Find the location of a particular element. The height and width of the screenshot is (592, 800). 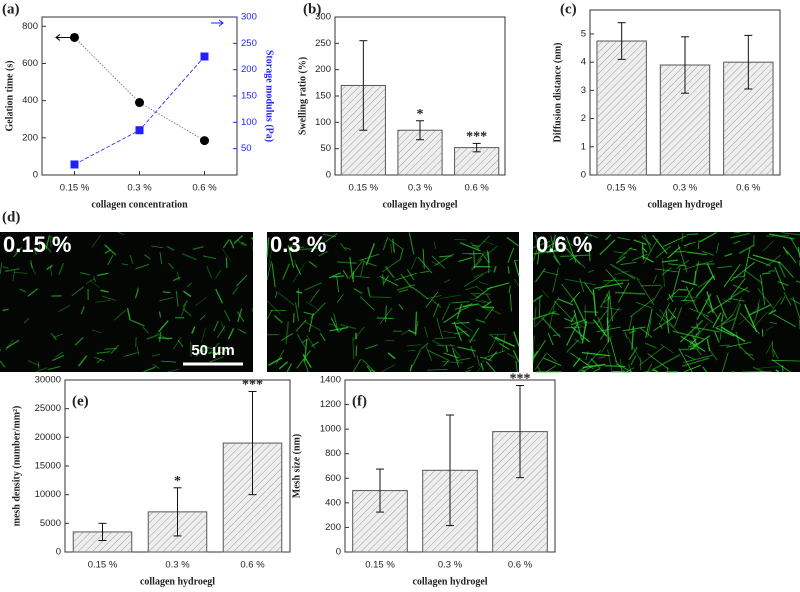

x-tick-label: 0.6 % is located at coordinates (477, 188).